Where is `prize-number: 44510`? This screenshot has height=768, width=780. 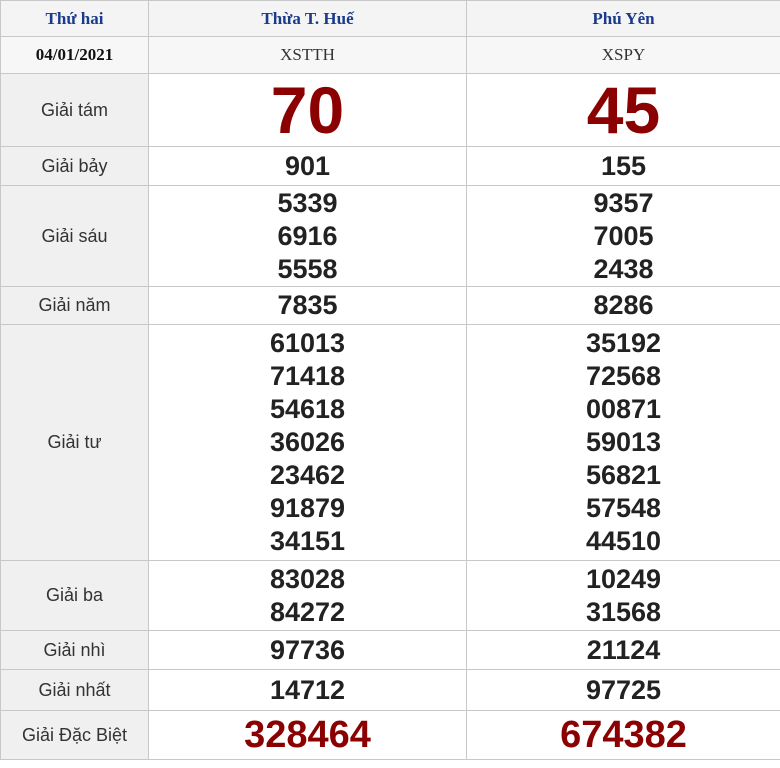
prize-number: 44510 is located at coordinates (623, 541).